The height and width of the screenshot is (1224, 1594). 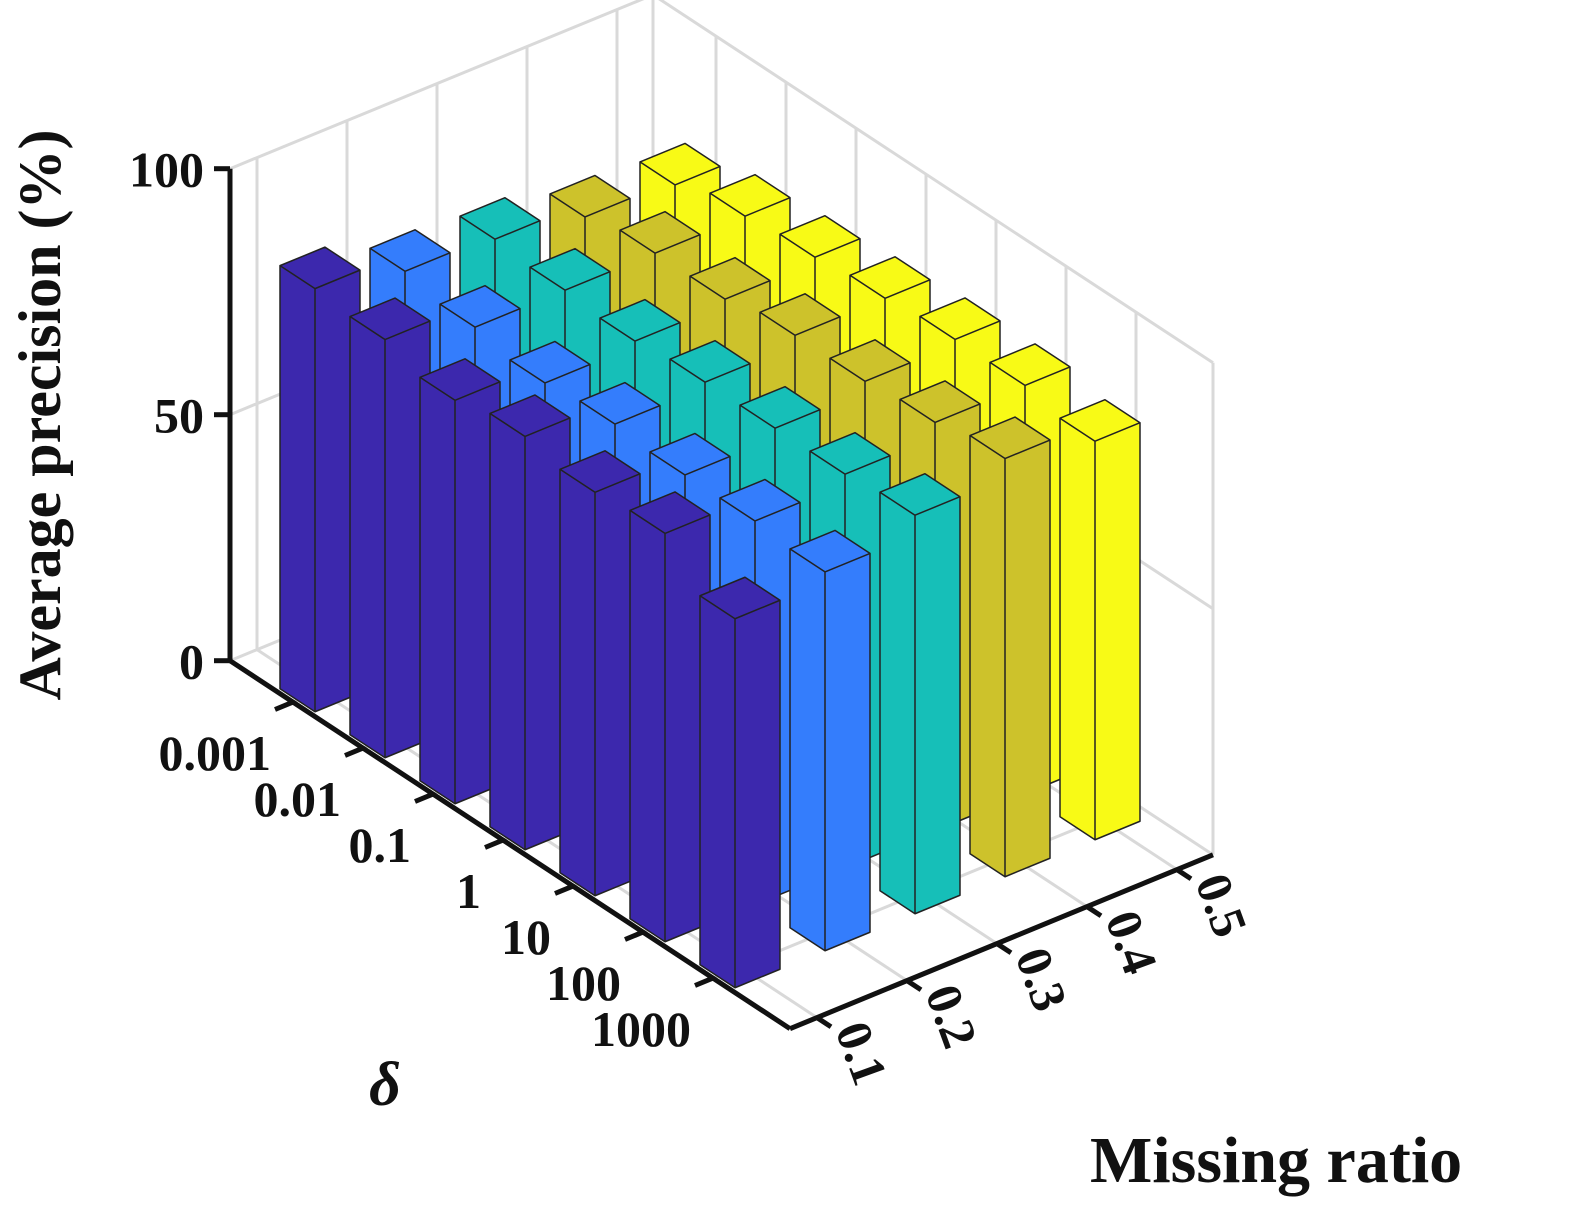 I want to click on x-tick-label: 0.1, so click(x=380, y=845).